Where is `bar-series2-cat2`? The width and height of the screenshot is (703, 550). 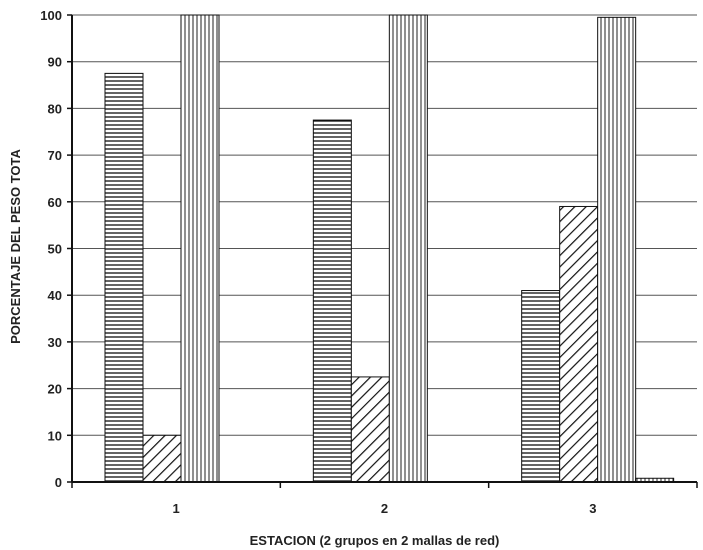 bar-series2-cat2 is located at coordinates (370, 429).